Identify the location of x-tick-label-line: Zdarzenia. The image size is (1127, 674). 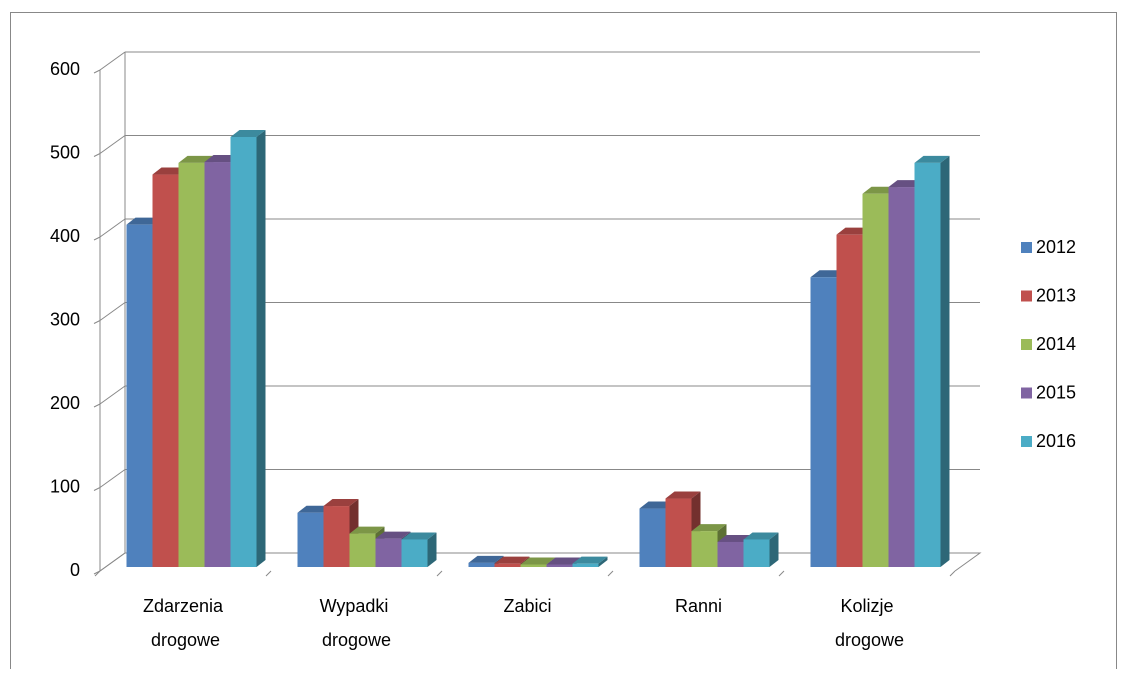
(185, 606).